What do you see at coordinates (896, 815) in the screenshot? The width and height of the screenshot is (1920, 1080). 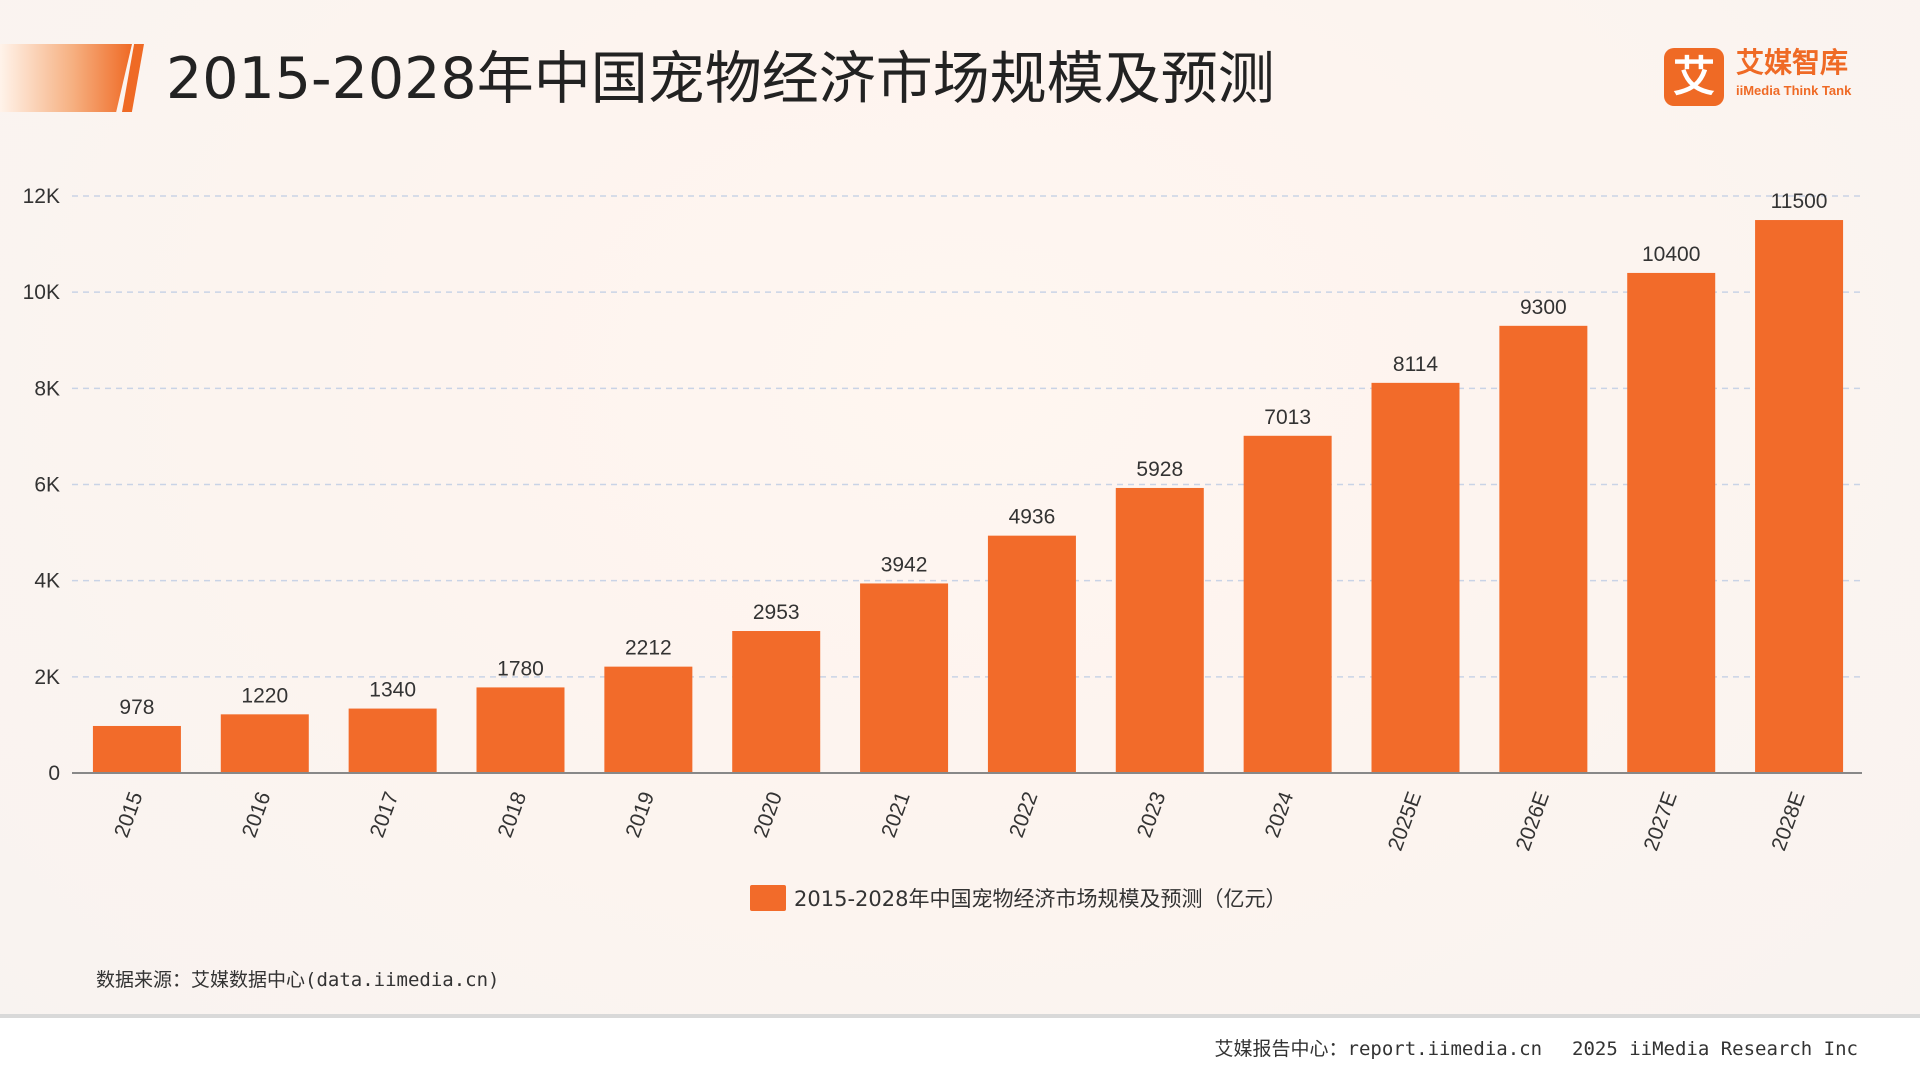 I see `x-tick-label: 2021` at bounding box center [896, 815].